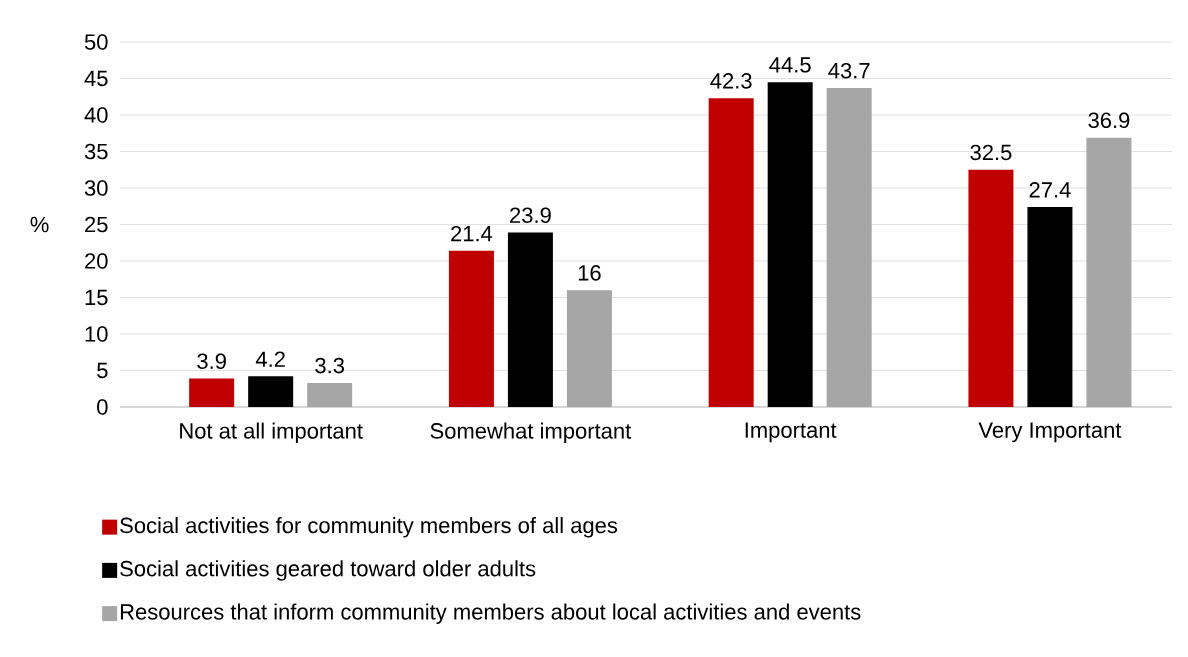  What do you see at coordinates (369, 527) in the screenshot?
I see `legend-label: Social activities for community members of all ages` at bounding box center [369, 527].